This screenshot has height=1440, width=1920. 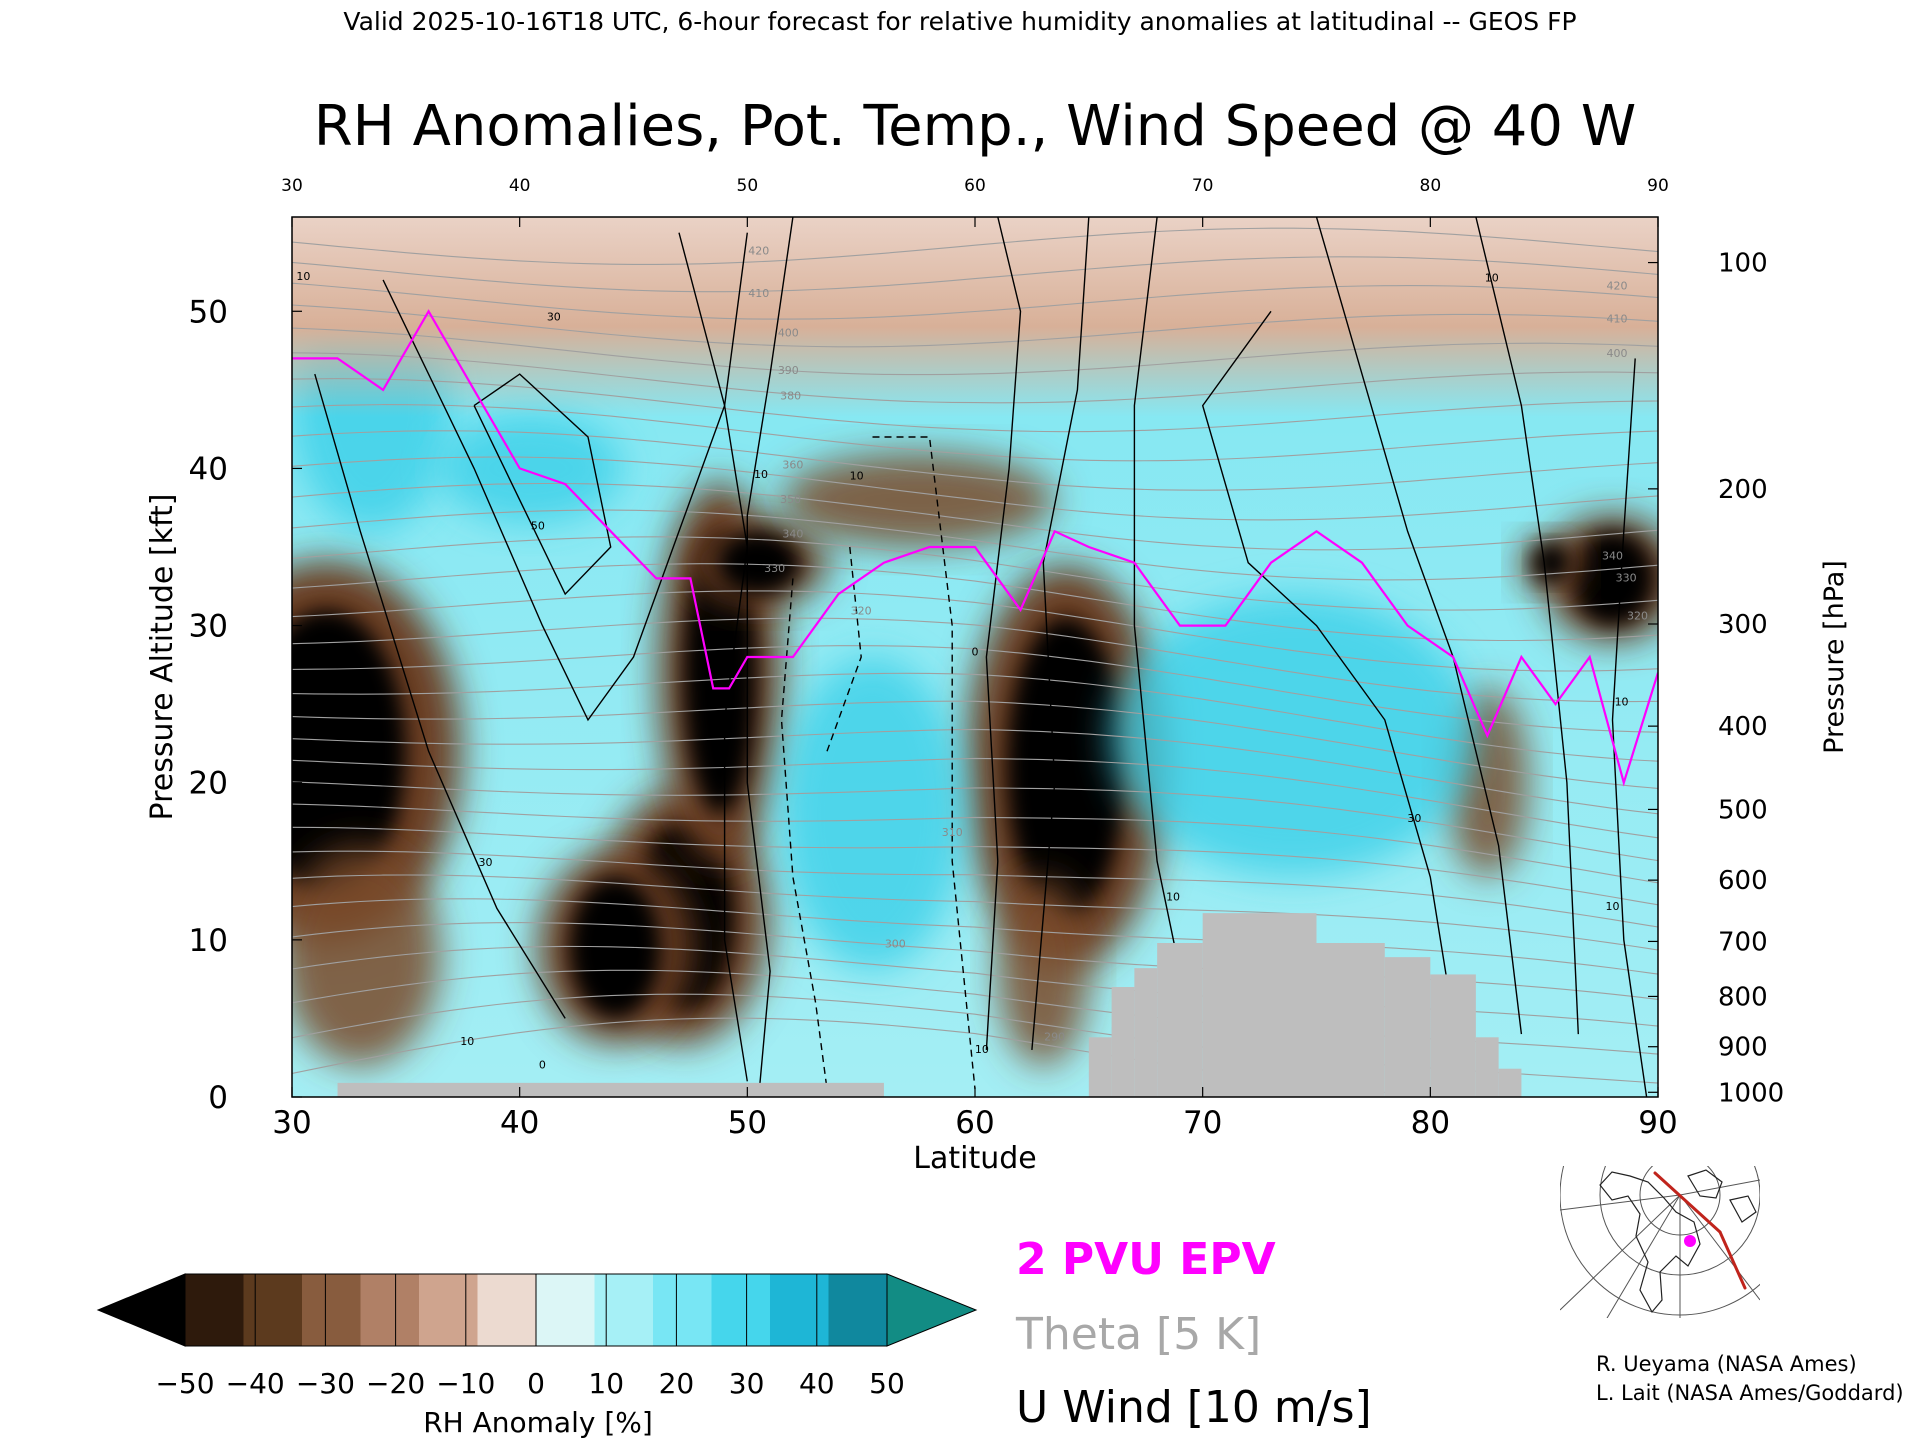 I want to click on theta-label-11: 300, so click(x=895, y=944).